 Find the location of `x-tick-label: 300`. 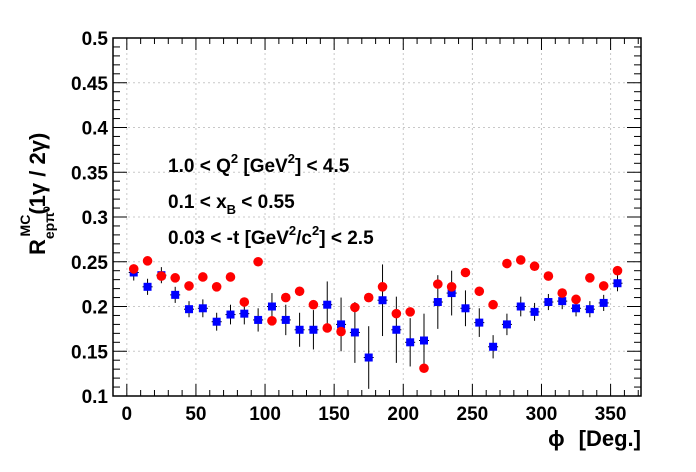

x-tick-label: 300 is located at coordinates (542, 414).